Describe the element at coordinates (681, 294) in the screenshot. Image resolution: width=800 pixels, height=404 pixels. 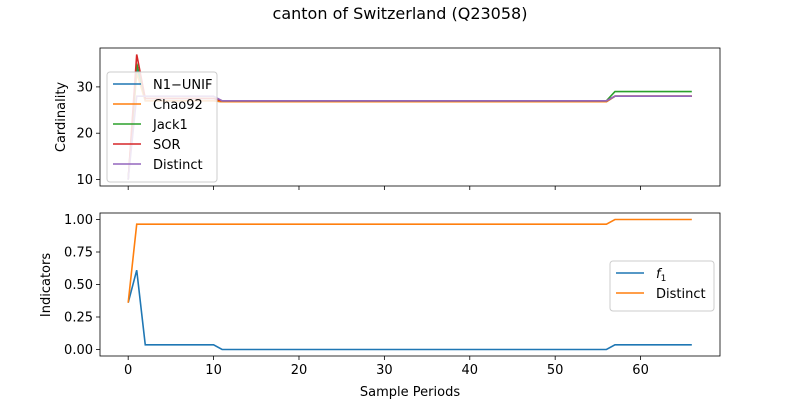
I see `bottom-legend-label-distinct: Distinct` at that location.